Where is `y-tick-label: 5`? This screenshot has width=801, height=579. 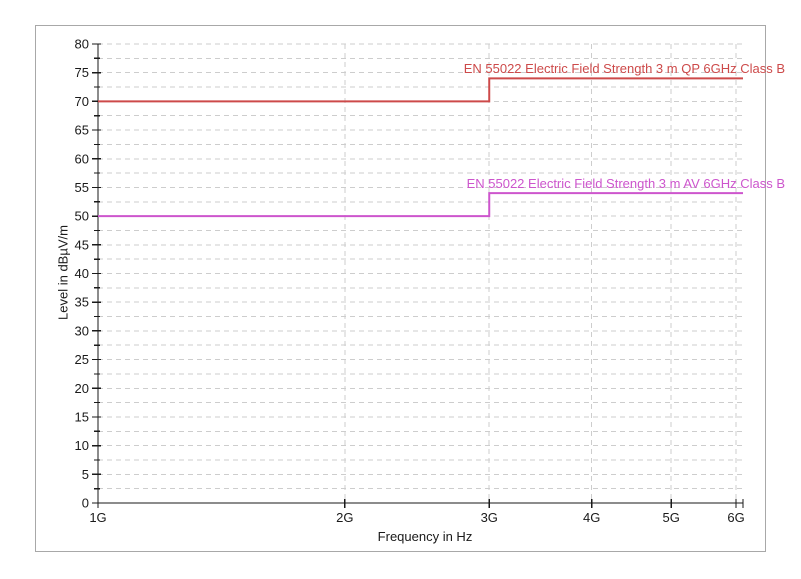
y-tick-label: 5 is located at coordinates (85, 474).